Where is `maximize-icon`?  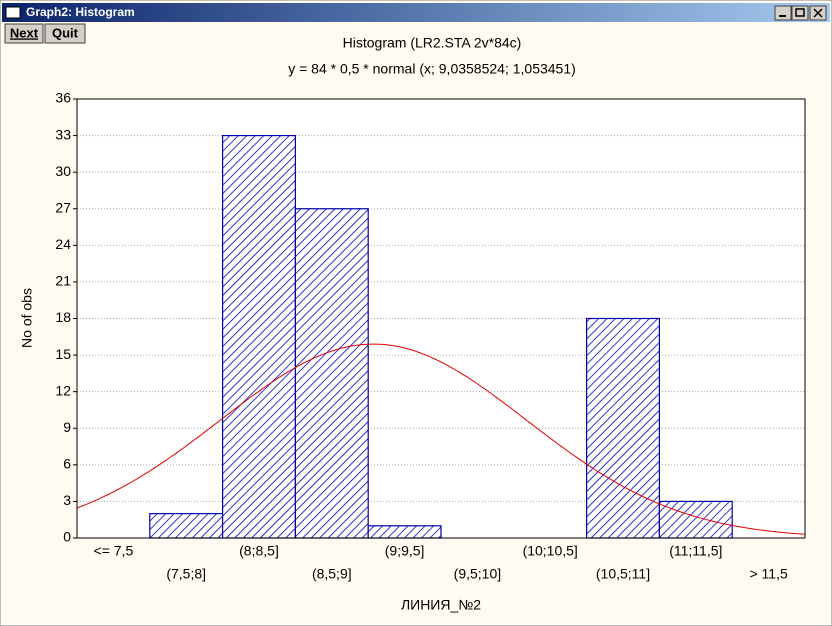 maximize-icon is located at coordinates (800, 12).